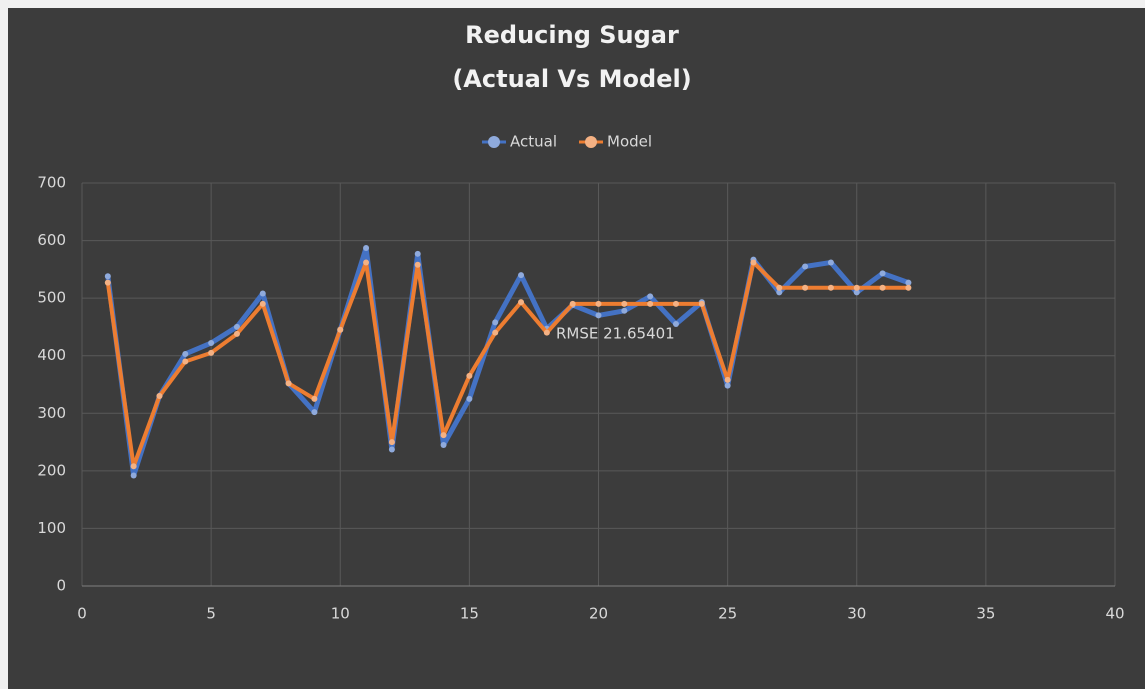 This screenshot has height=689, width=1145. Describe the element at coordinates (51, 413) in the screenshot. I see `y-tick-label: 300` at that location.